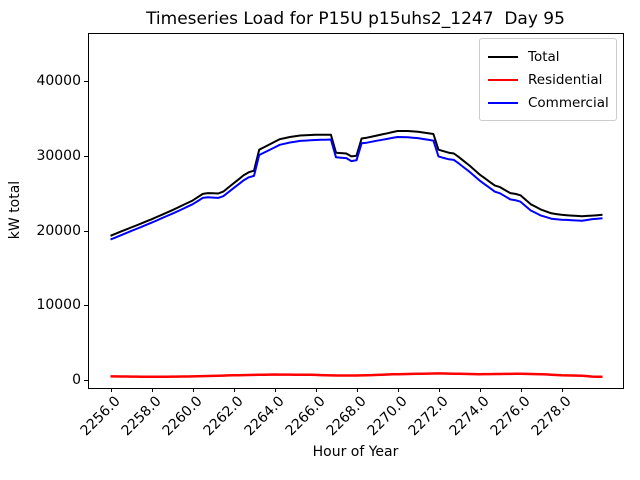  What do you see at coordinates (568, 102) in the screenshot?
I see `legend-label-commercial: Commercial` at bounding box center [568, 102].